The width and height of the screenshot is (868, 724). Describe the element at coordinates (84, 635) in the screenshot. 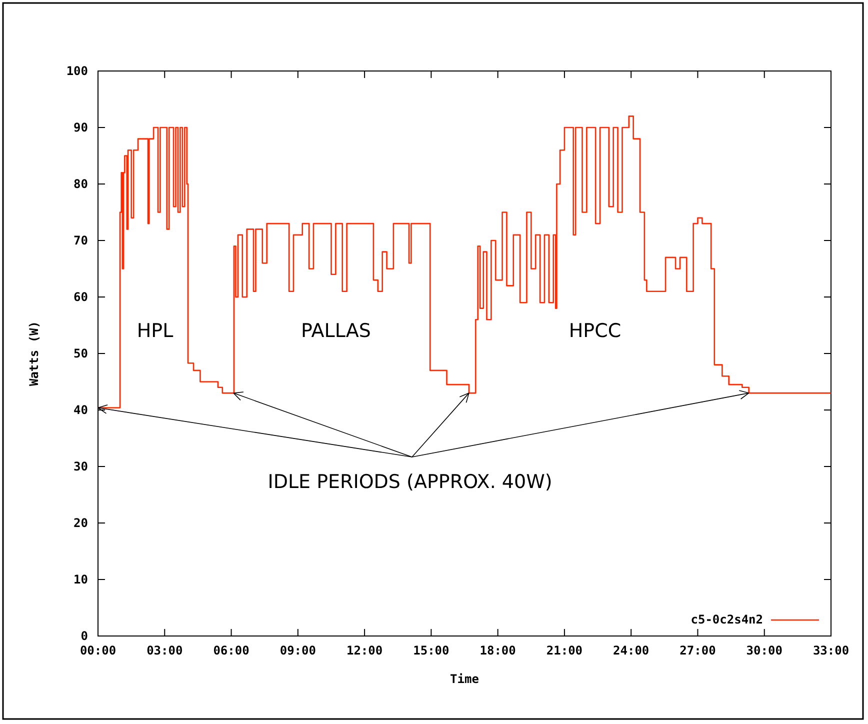

I see `y-tick-label: 0` at that location.